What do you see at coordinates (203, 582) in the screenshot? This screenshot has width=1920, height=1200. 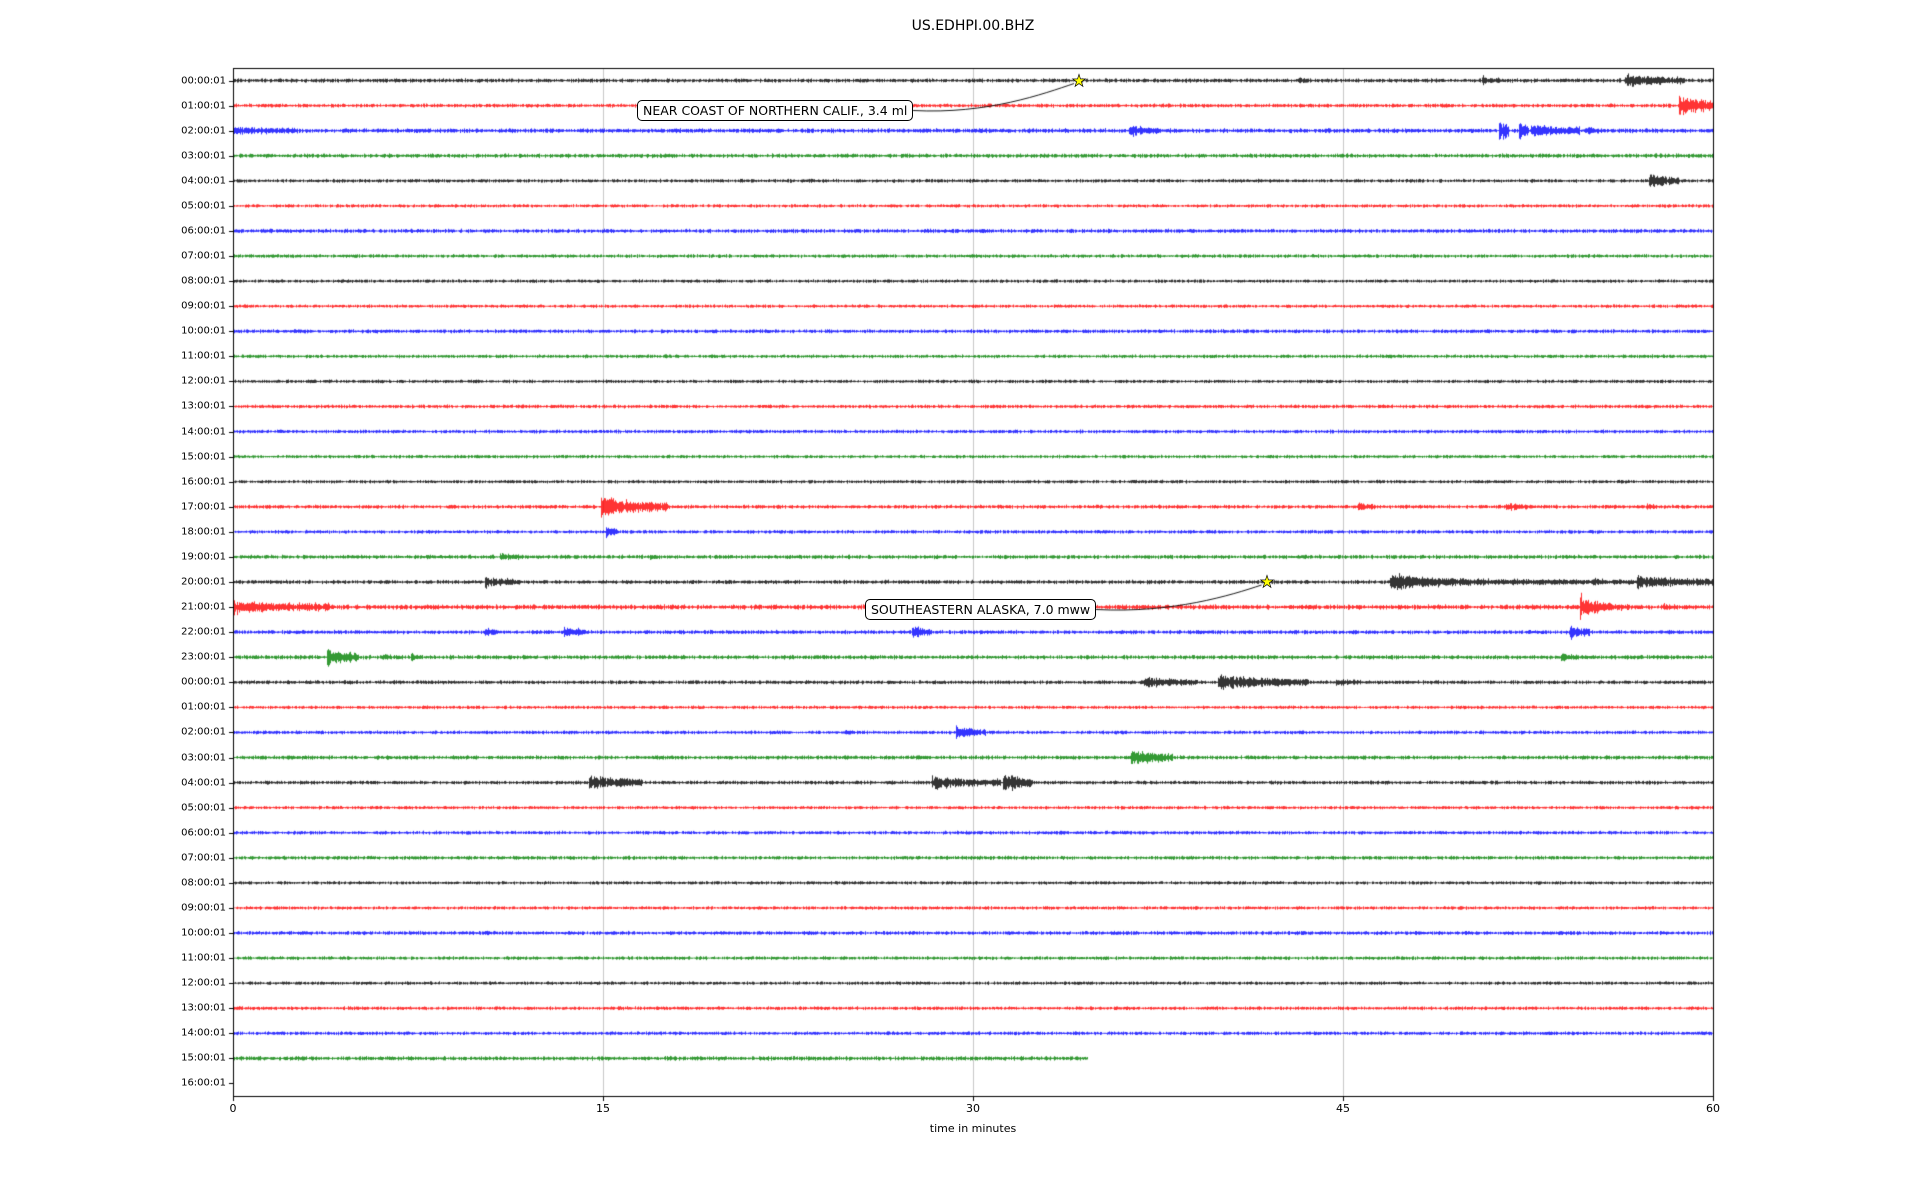 I see `y-tick-label: 20:00:01` at bounding box center [203, 582].